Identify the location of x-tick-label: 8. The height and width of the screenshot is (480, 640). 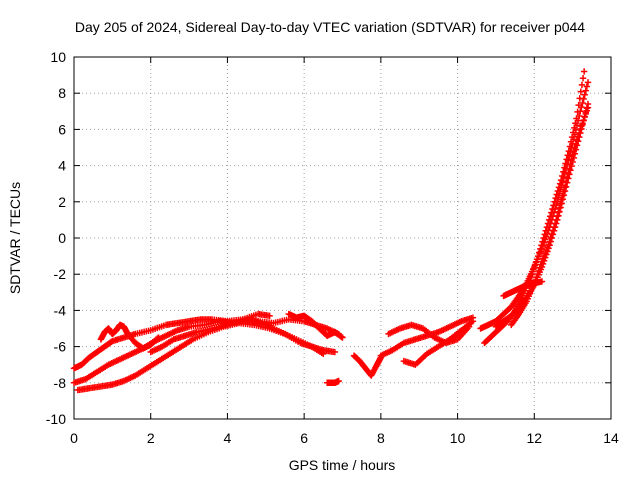
(381, 438).